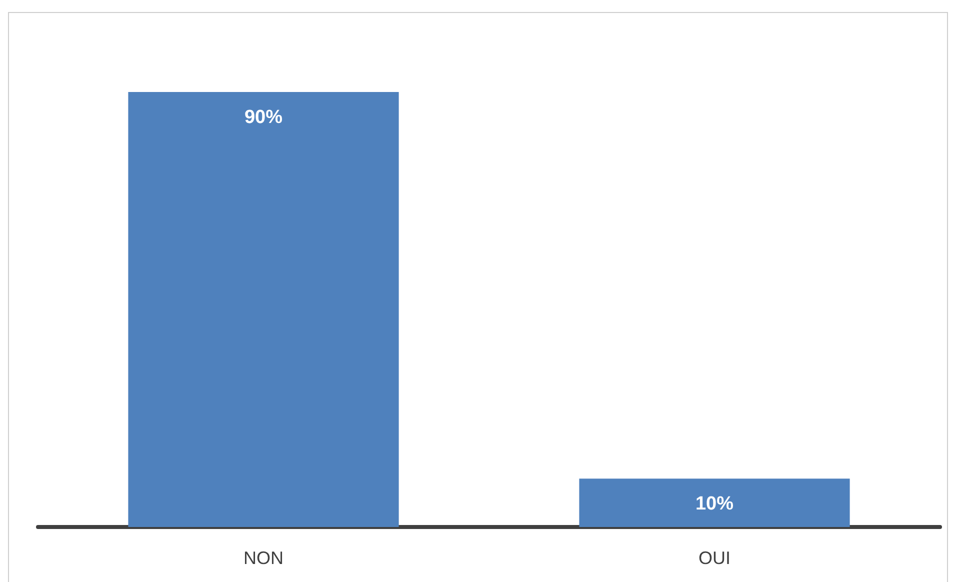  I want to click on x-tick-label: NON, so click(264, 558).